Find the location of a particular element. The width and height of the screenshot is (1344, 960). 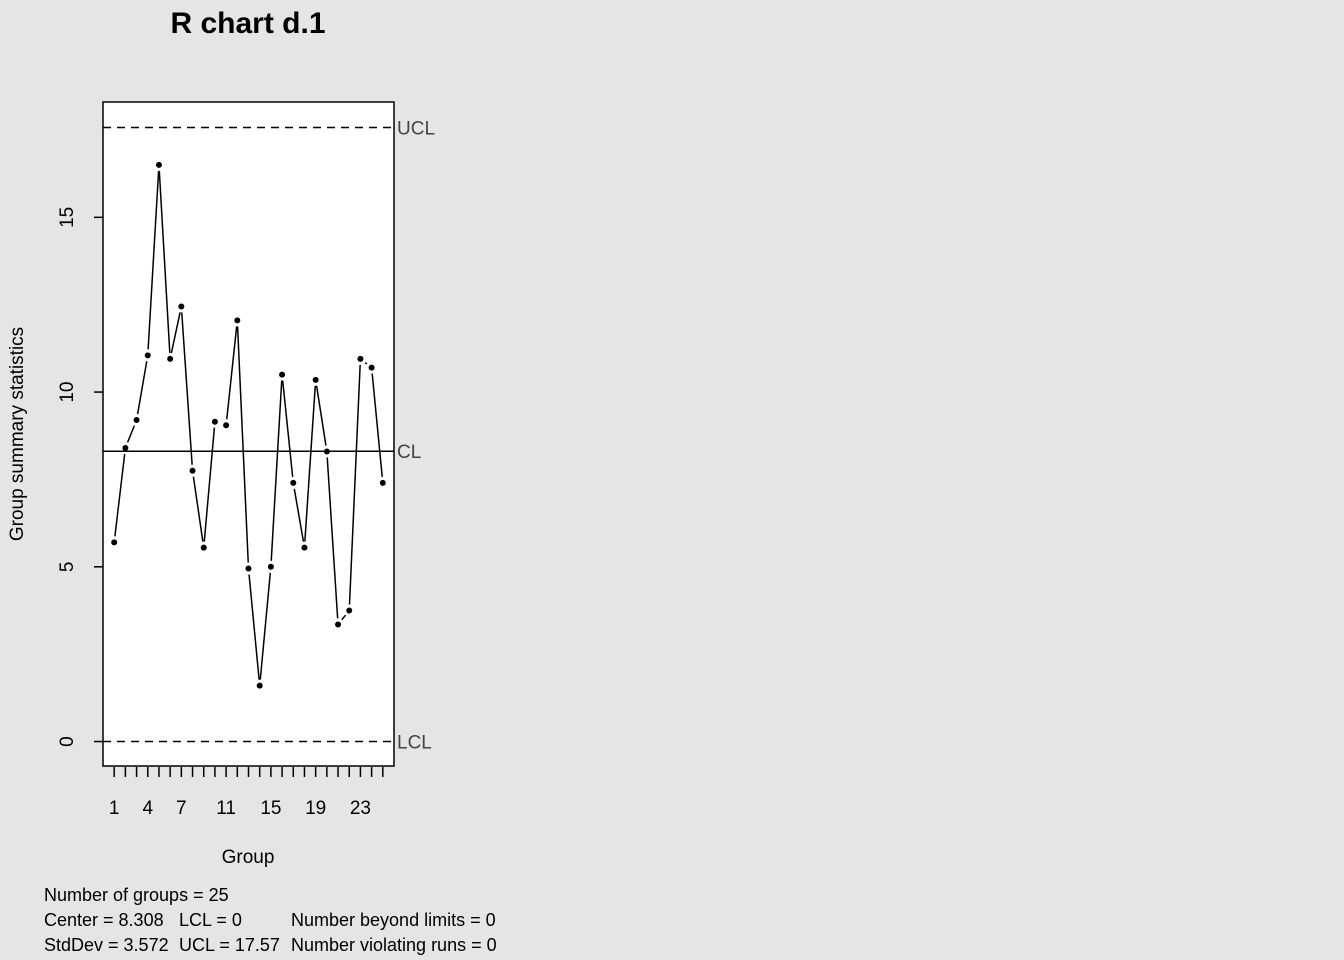

stats-ucl: UCL = 17.57 is located at coordinates (229, 945).